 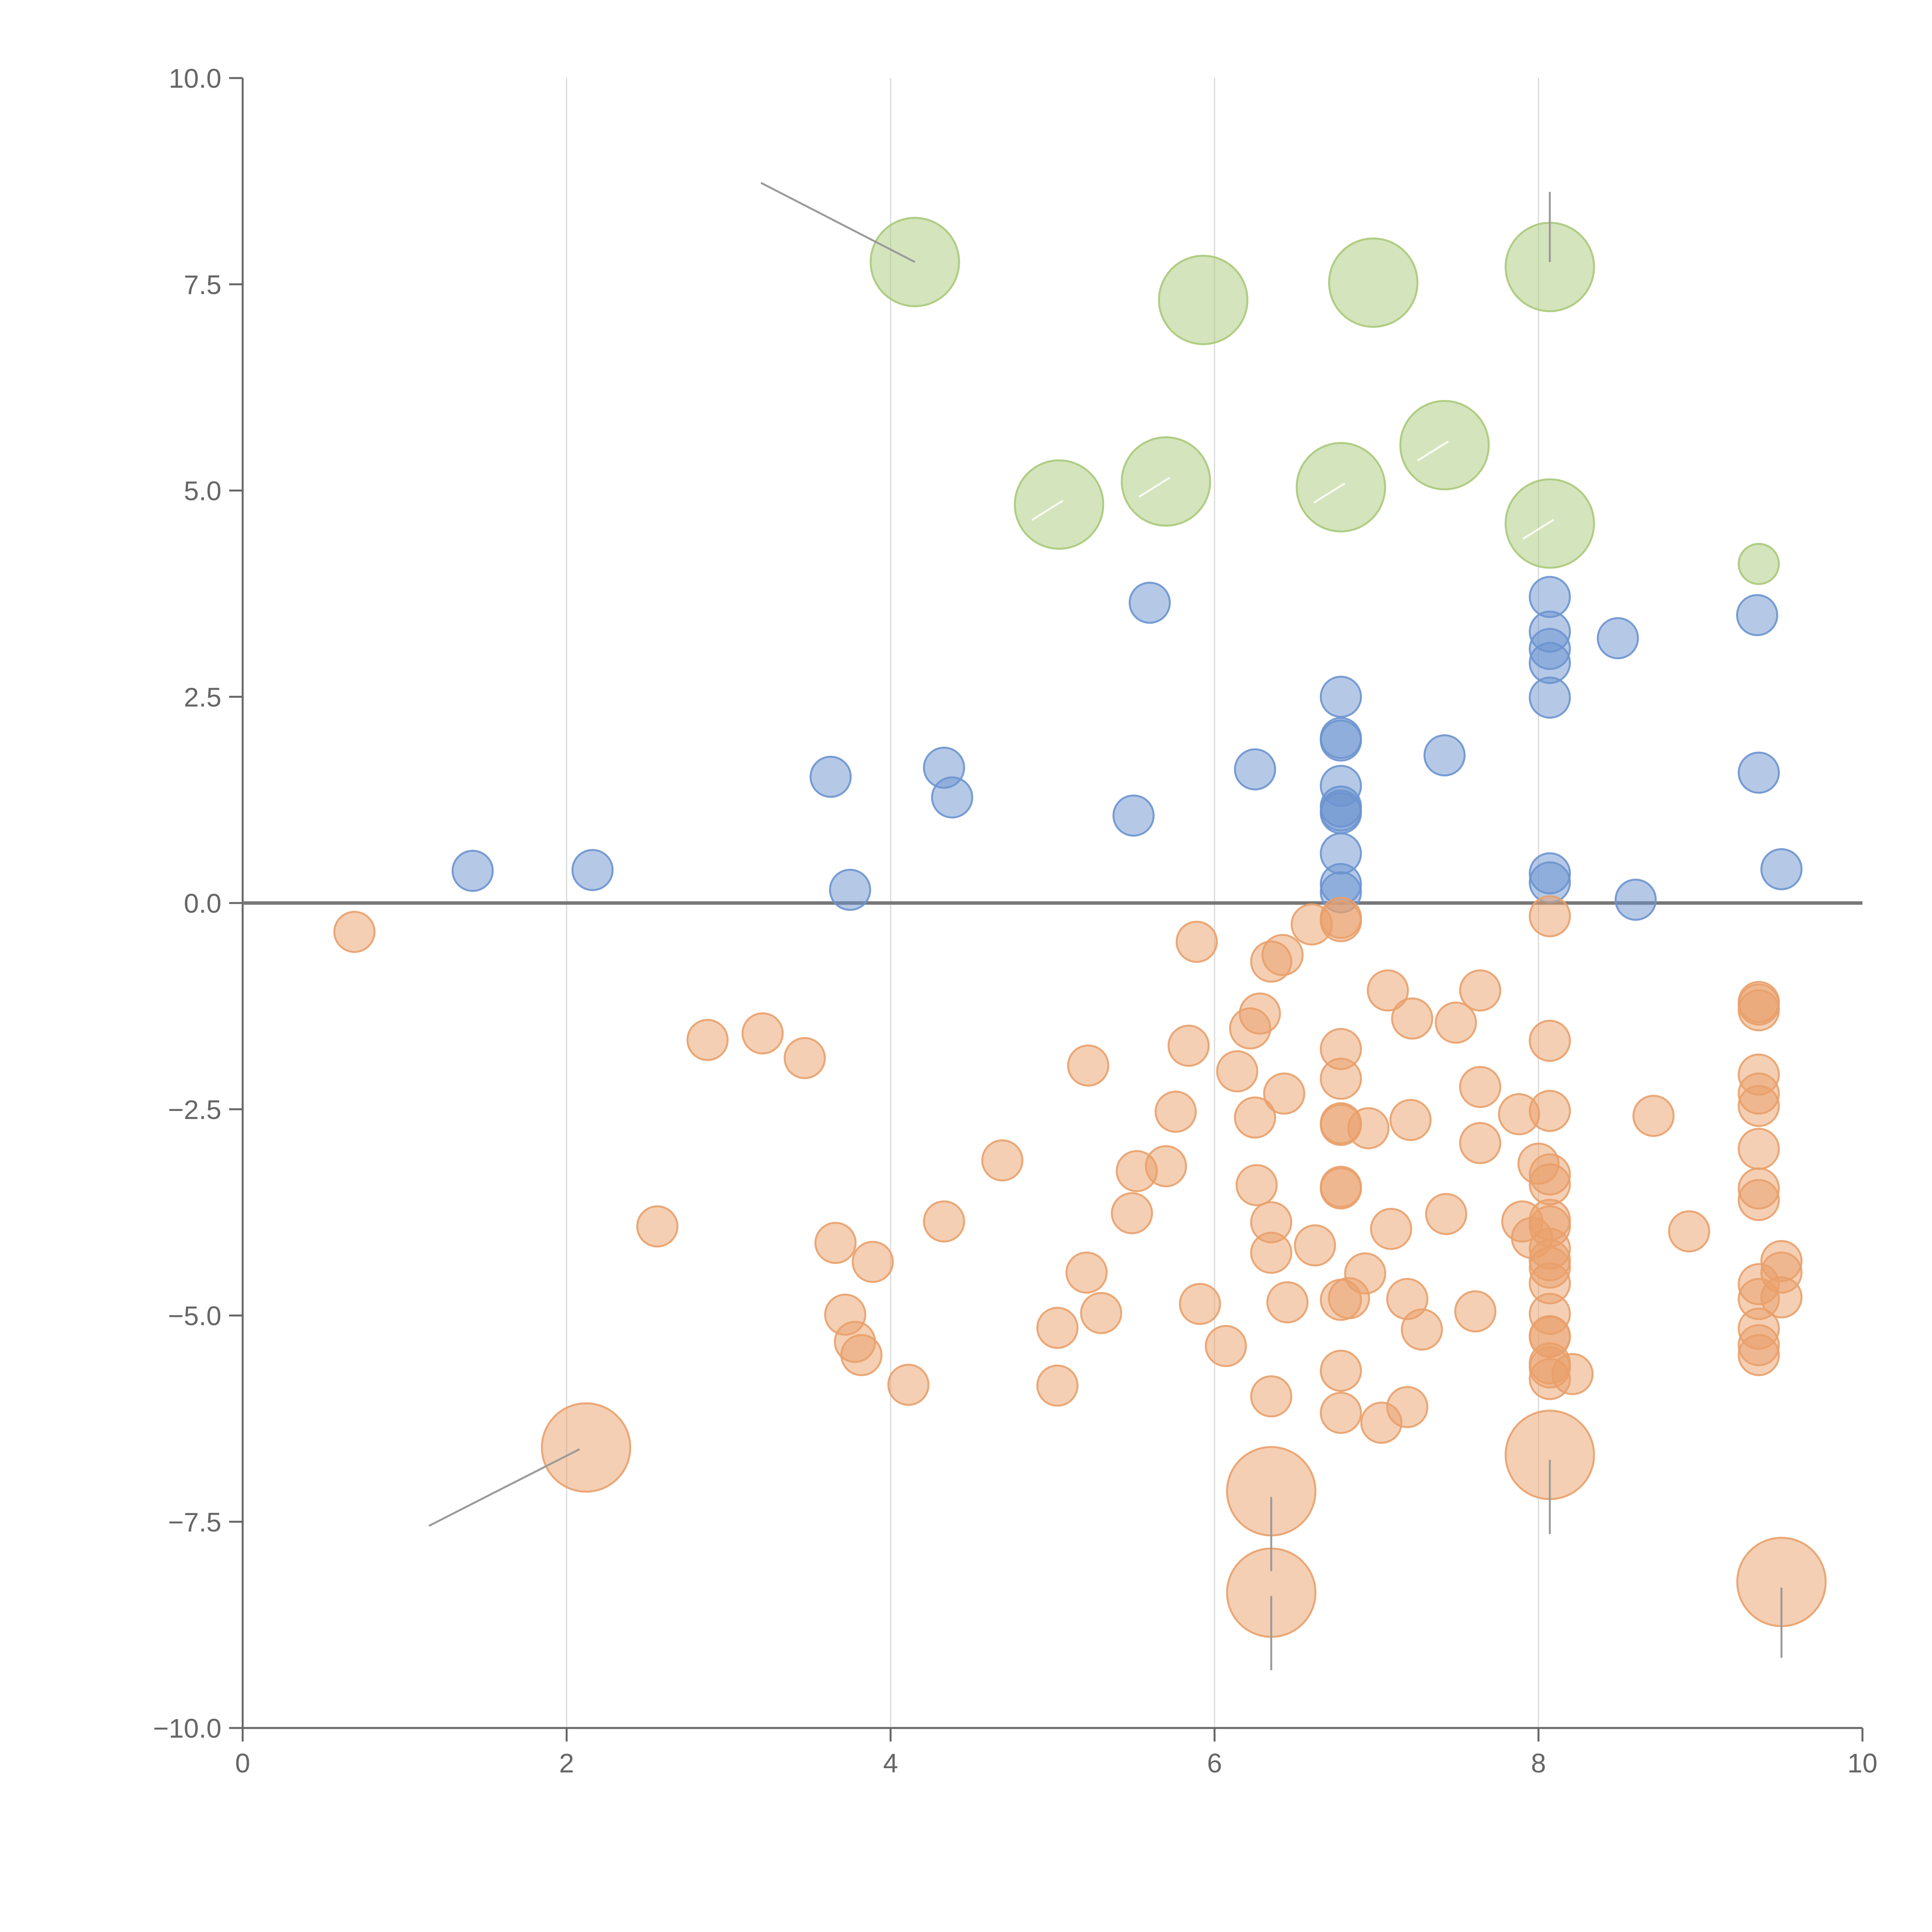 What do you see at coordinates (194, 1316) in the screenshot?
I see `y-tick-label: −5.0` at bounding box center [194, 1316].